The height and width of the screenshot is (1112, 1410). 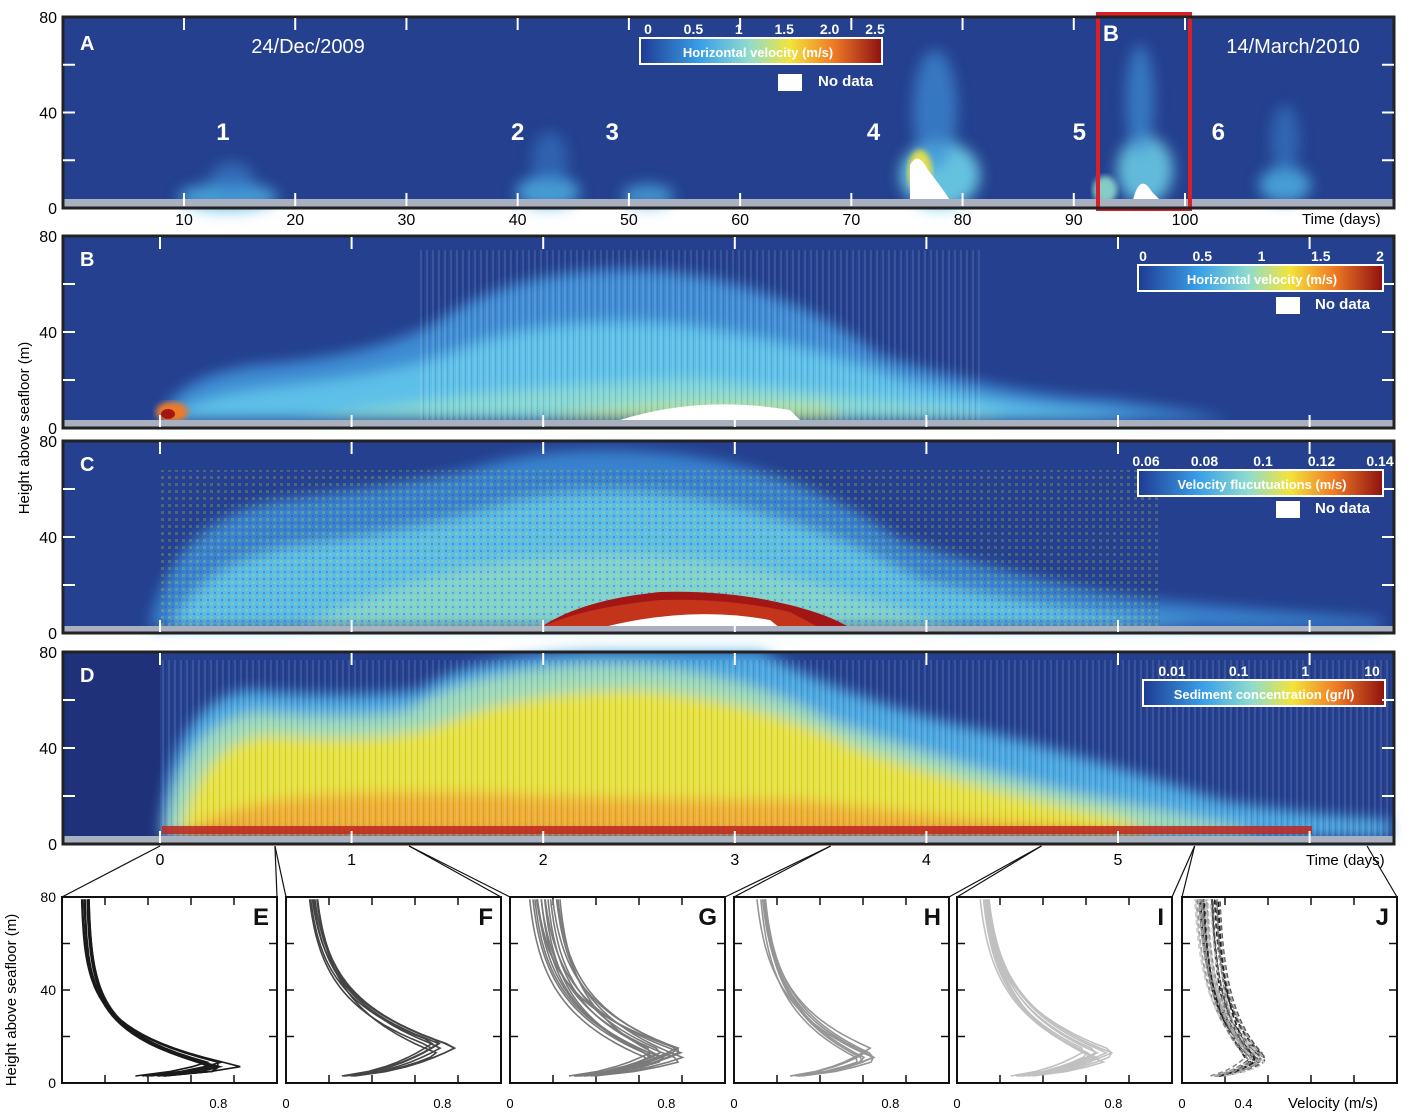 I want to click on panel-c-no-data-label: No data, so click(x=1343, y=508).